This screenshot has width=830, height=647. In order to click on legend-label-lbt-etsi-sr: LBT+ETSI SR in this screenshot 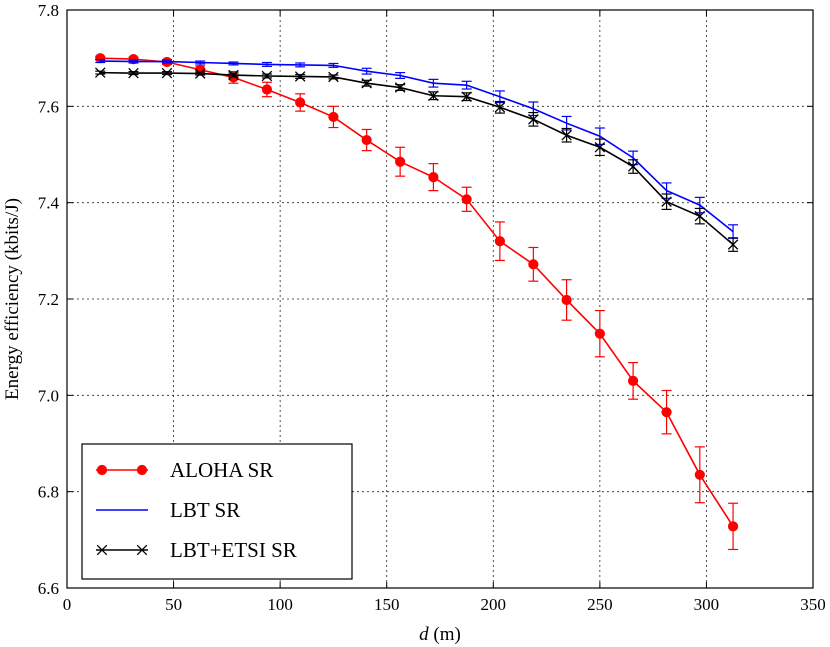, I will do `click(233, 550)`.